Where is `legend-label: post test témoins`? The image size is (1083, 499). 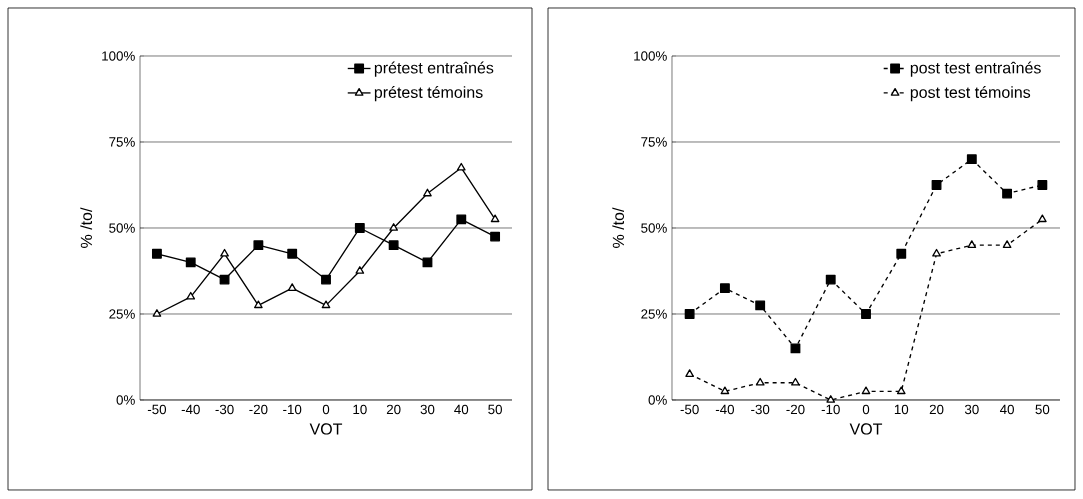
legend-label: post test témoins is located at coordinates (970, 94).